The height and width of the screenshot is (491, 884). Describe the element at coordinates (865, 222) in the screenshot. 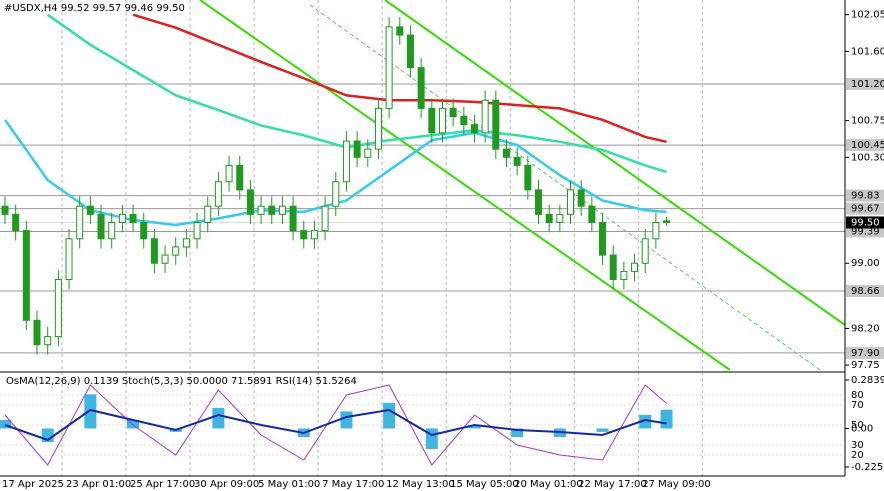

I see `last-price-box` at that location.